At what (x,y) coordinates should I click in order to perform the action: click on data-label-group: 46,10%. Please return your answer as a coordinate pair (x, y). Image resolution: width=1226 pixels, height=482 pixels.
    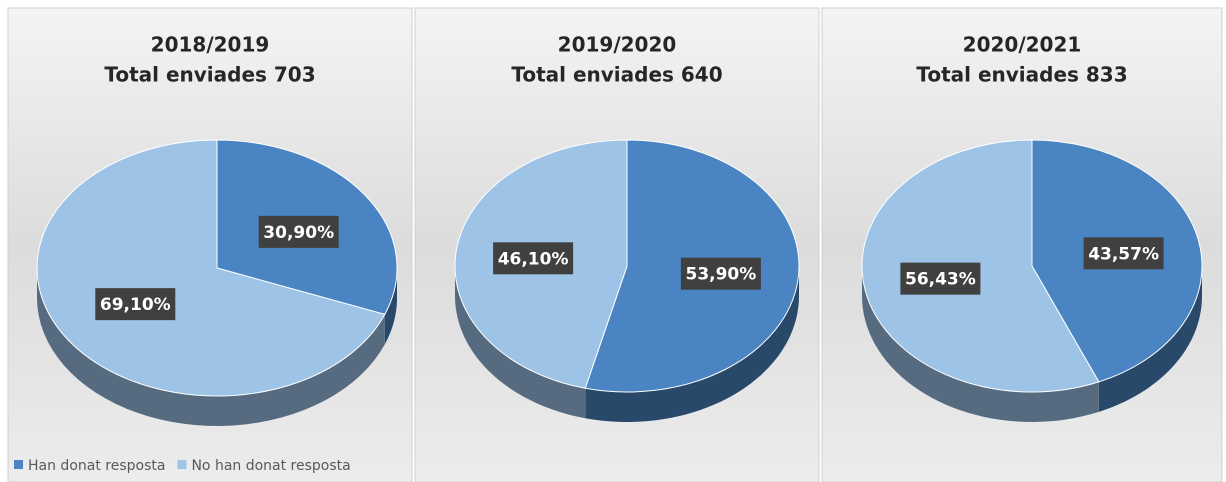
    Looking at the image, I should click on (533, 258).